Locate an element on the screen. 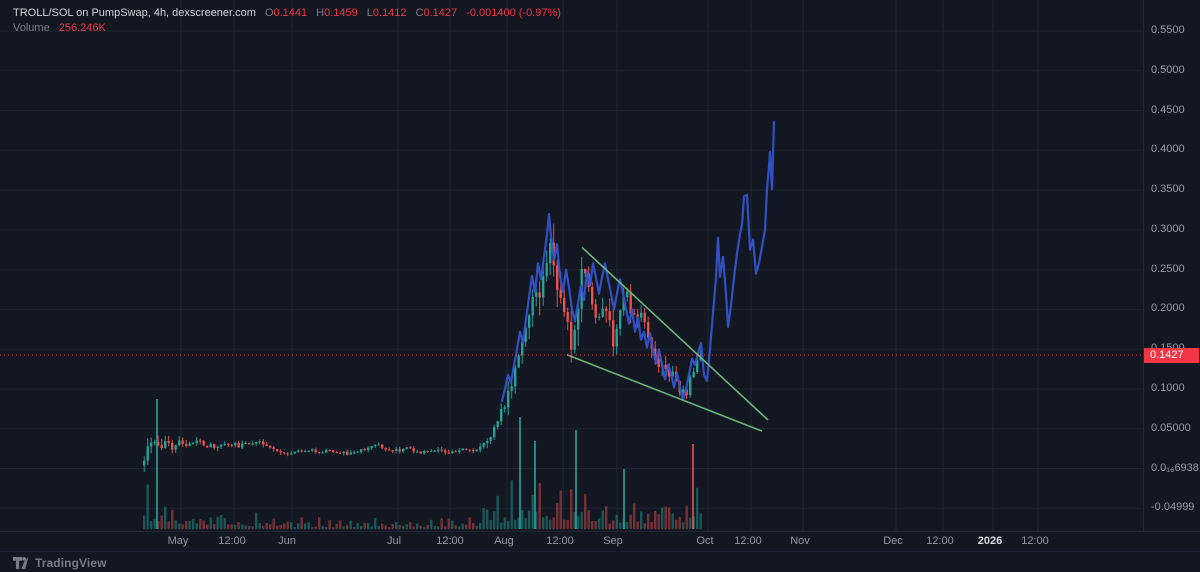  price-tick-label: 0.5000 is located at coordinates (1168, 70).